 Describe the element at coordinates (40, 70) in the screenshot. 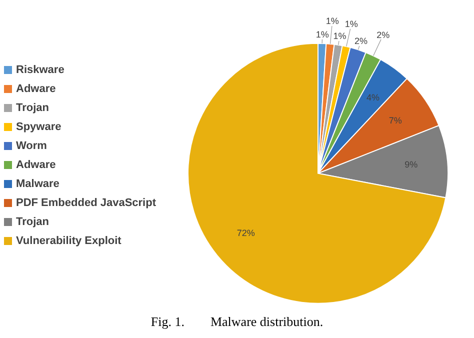

I see `legend-label: Riskware` at that location.